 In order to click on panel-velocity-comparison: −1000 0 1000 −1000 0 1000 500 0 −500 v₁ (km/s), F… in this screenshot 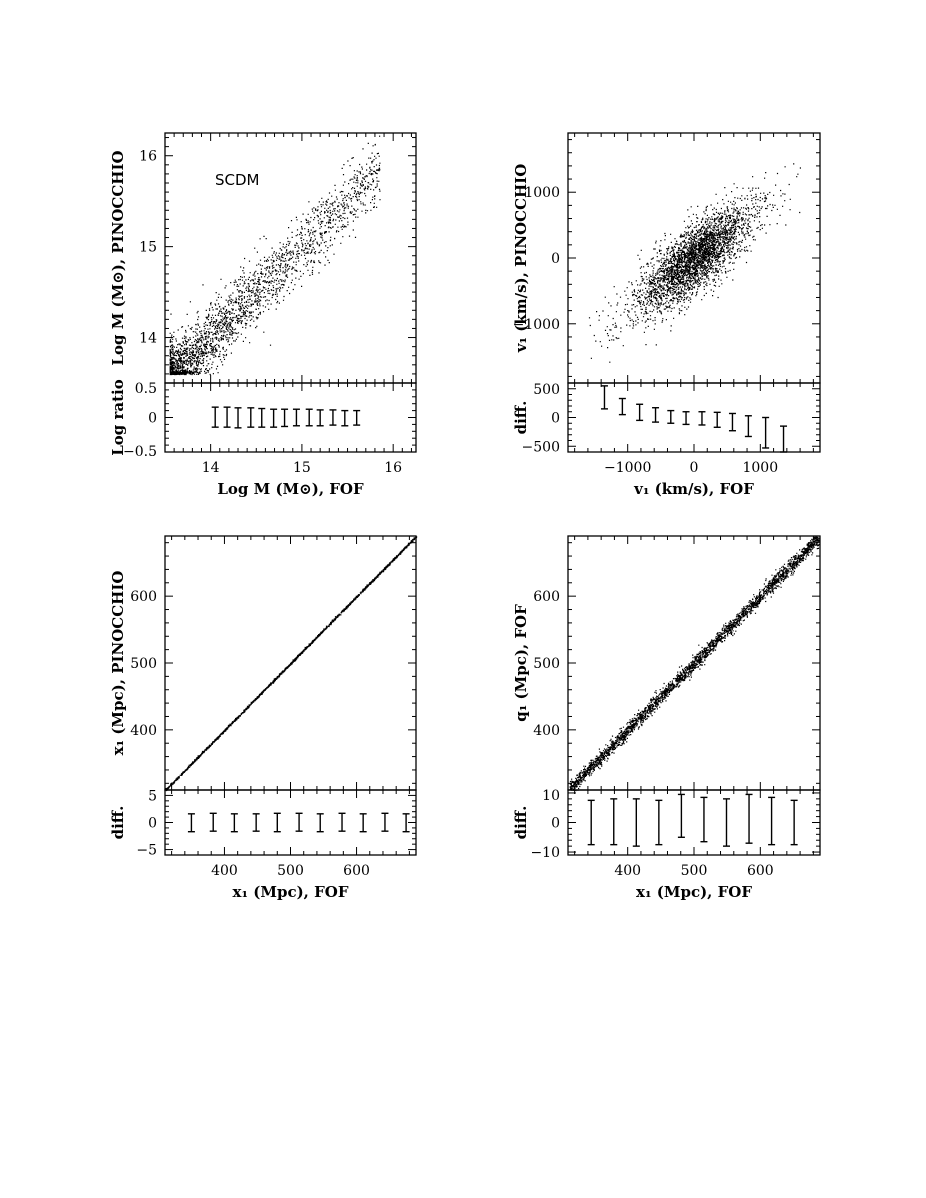, I will do `click(666, 315)`.